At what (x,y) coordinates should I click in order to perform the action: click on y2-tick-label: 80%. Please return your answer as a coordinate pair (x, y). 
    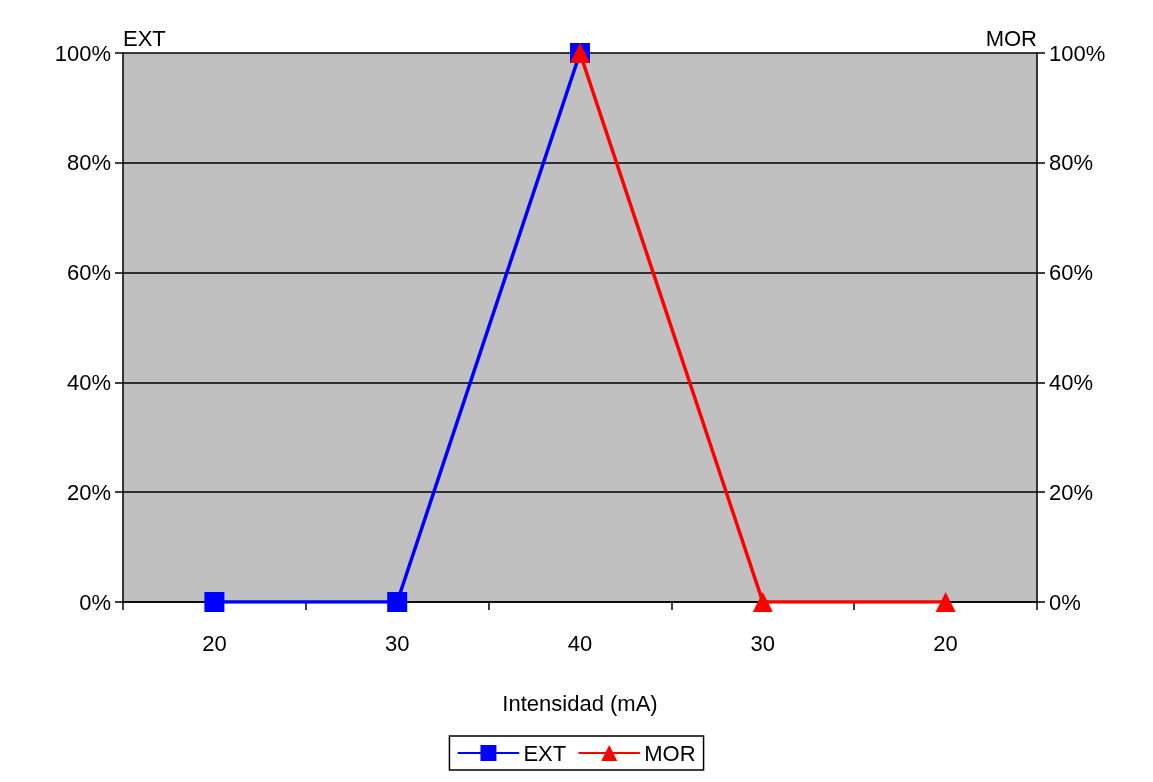
    Looking at the image, I should click on (1071, 163).